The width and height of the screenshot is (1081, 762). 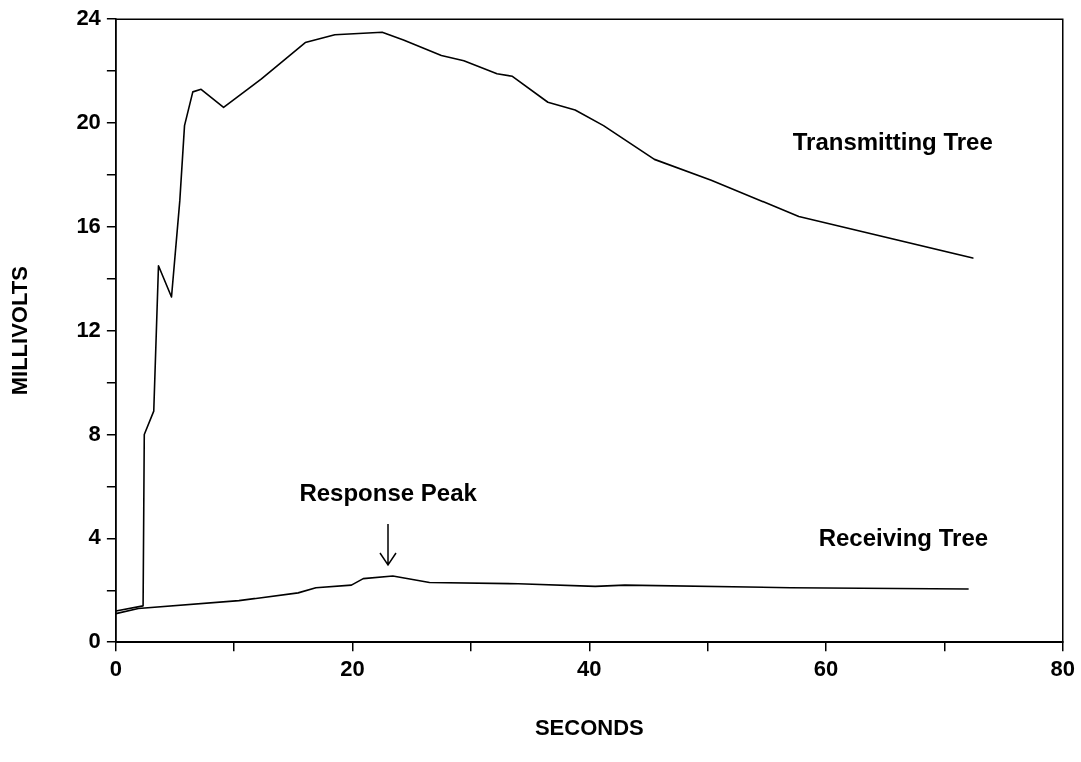 I want to click on x-axis-title: SECONDS, so click(x=589, y=727).